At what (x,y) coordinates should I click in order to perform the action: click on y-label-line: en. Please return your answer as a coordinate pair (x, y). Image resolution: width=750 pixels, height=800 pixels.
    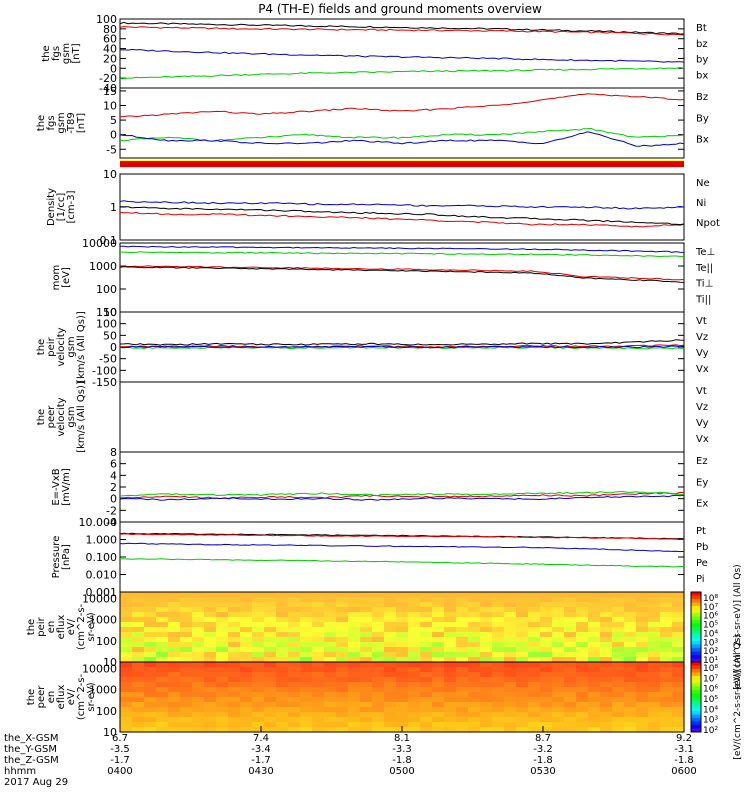
    Looking at the image, I should click on (51, 697).